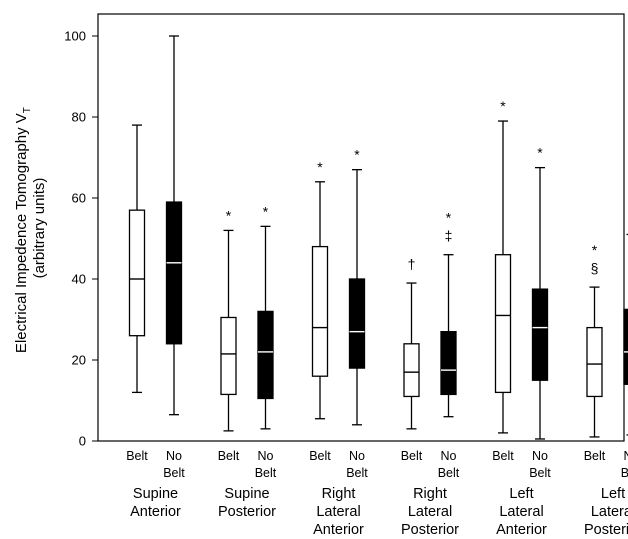 Image resolution: width=628 pixels, height=539 pixels. What do you see at coordinates (79, 360) in the screenshot?
I see `y-tick-label: 20` at bounding box center [79, 360].